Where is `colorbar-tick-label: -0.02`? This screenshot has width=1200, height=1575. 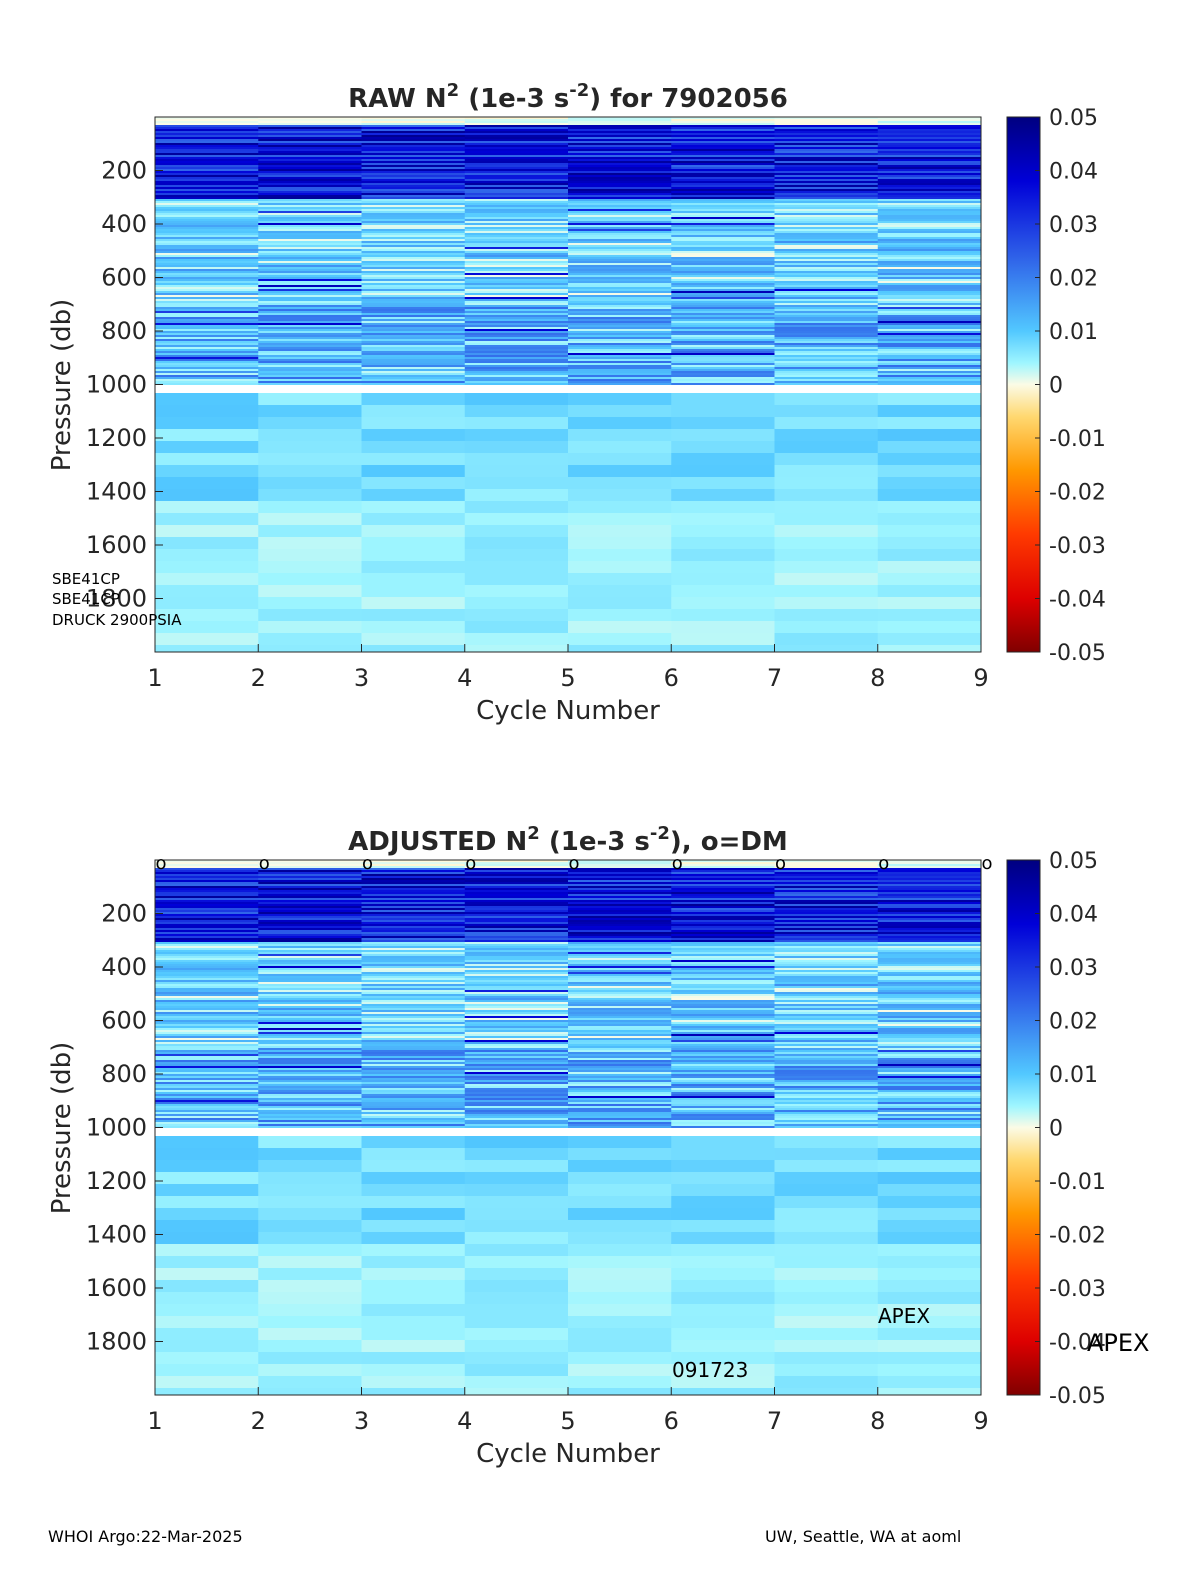
colorbar-tick-label: -0.02 is located at coordinates (1077, 493).